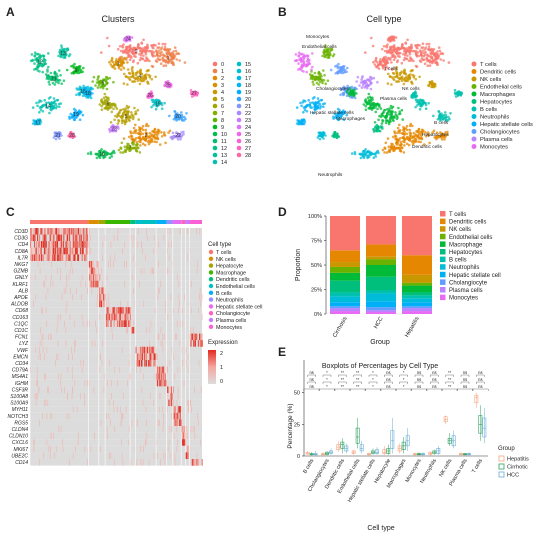  What do you see at coordinates (319, 47) in the screenshot?
I see `umap-celltype-label: Endothelial cells` at bounding box center [319, 47].